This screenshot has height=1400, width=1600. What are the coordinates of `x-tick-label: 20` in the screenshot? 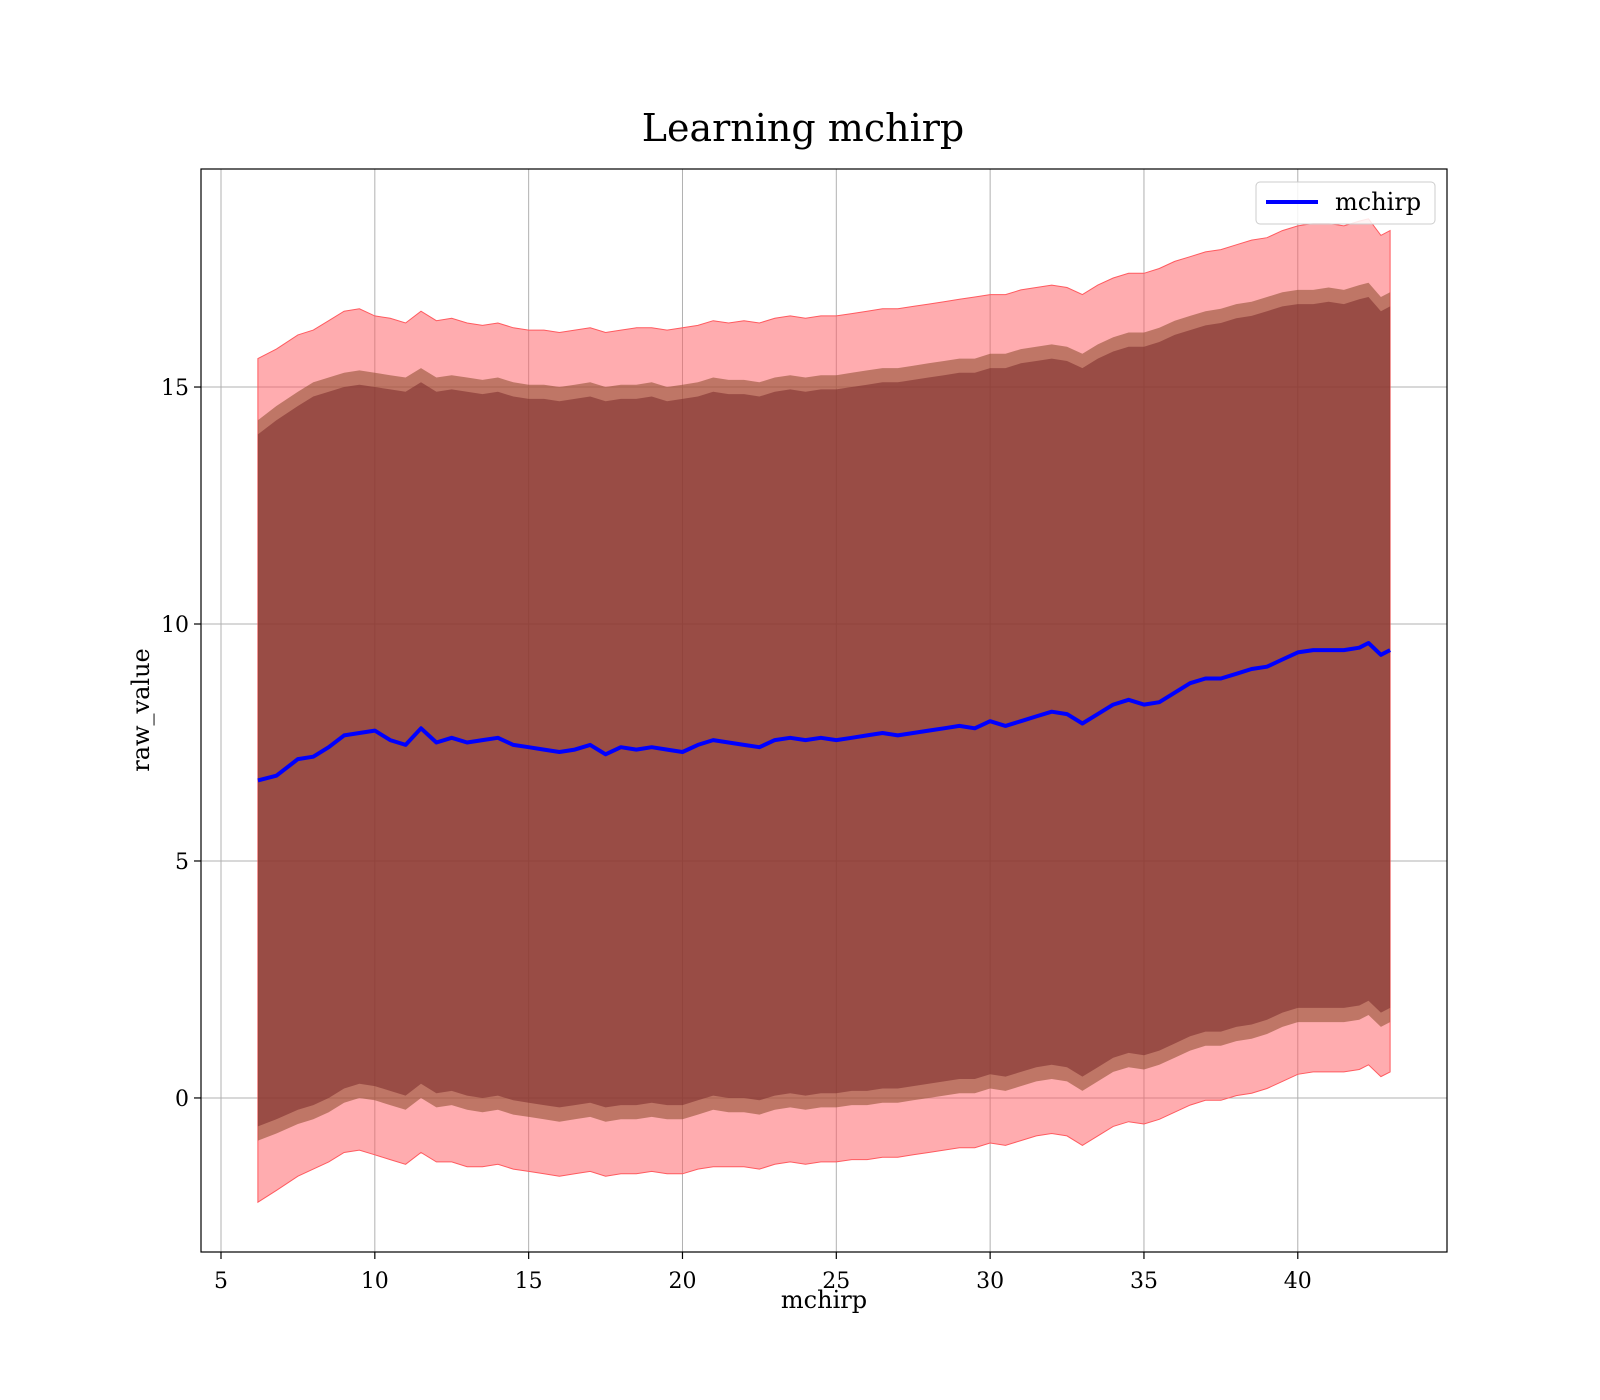 It's located at (682, 1281).